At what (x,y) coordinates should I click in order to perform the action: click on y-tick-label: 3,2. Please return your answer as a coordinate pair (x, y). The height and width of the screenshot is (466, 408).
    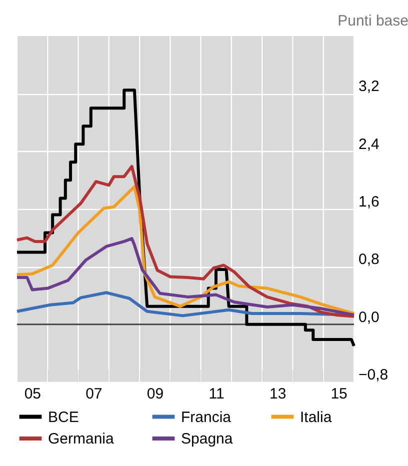
    Looking at the image, I should click on (369, 87).